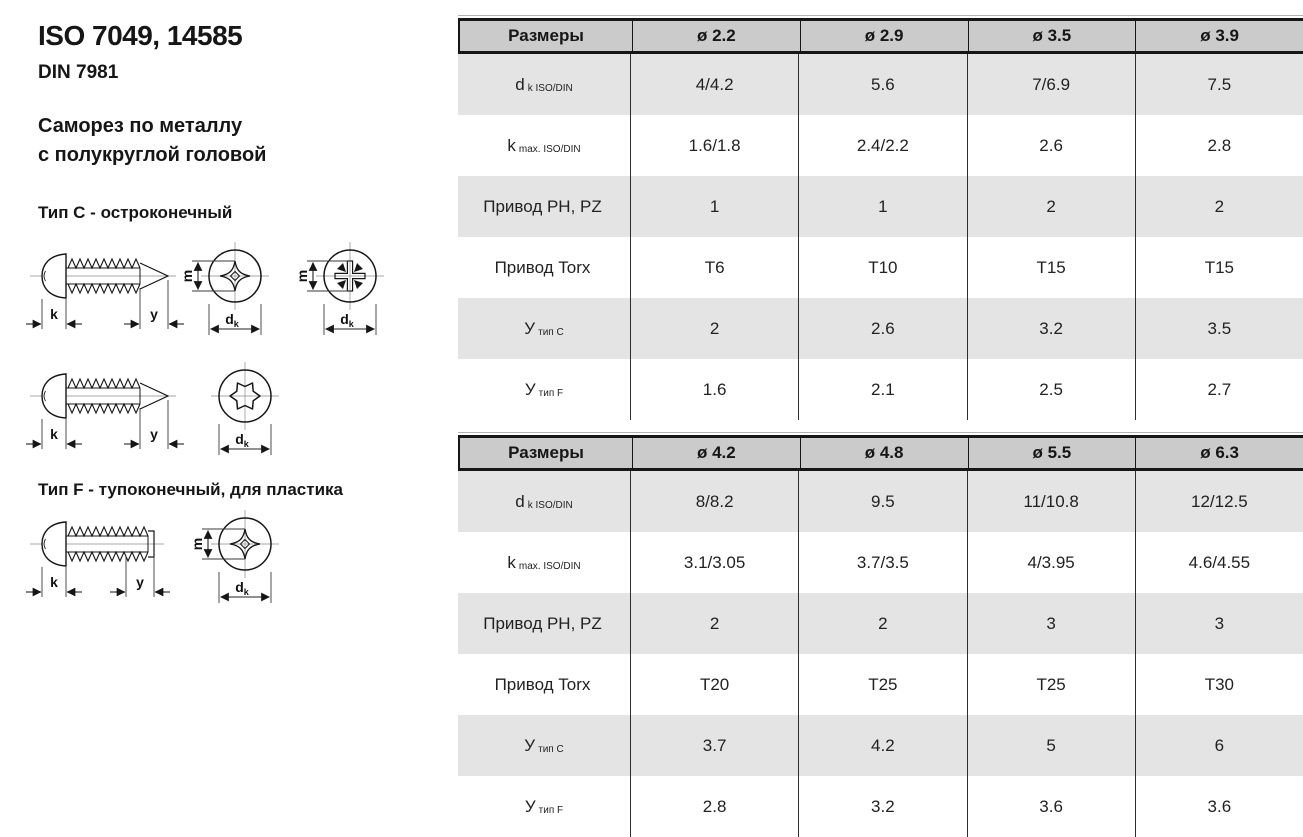 The image size is (1303, 837). What do you see at coordinates (882, 501) in the screenshot?
I see `table-cell: 9.5` at bounding box center [882, 501].